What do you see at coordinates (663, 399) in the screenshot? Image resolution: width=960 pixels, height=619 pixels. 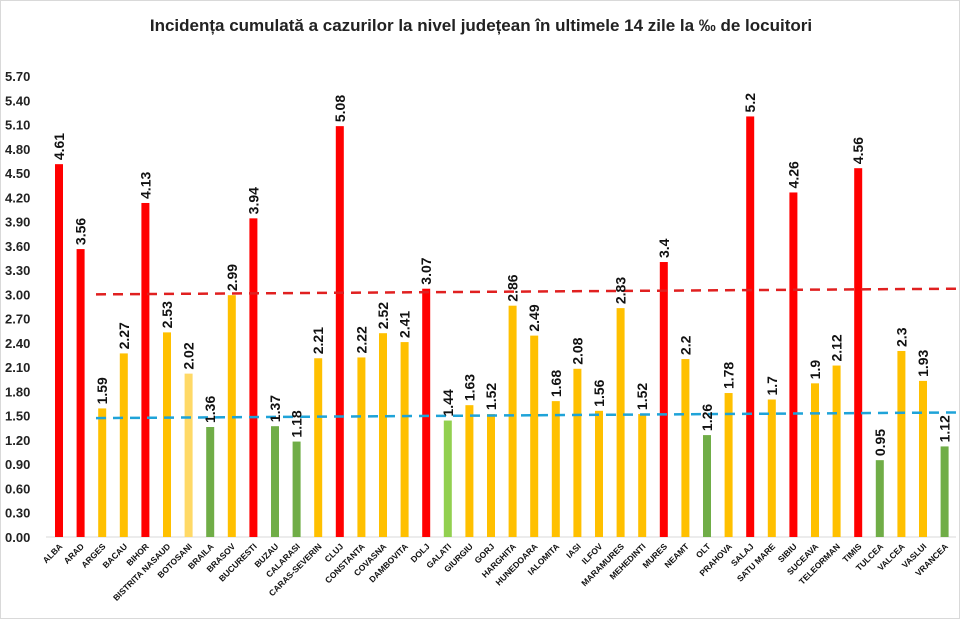 I see `bar-mures` at bounding box center [663, 399].